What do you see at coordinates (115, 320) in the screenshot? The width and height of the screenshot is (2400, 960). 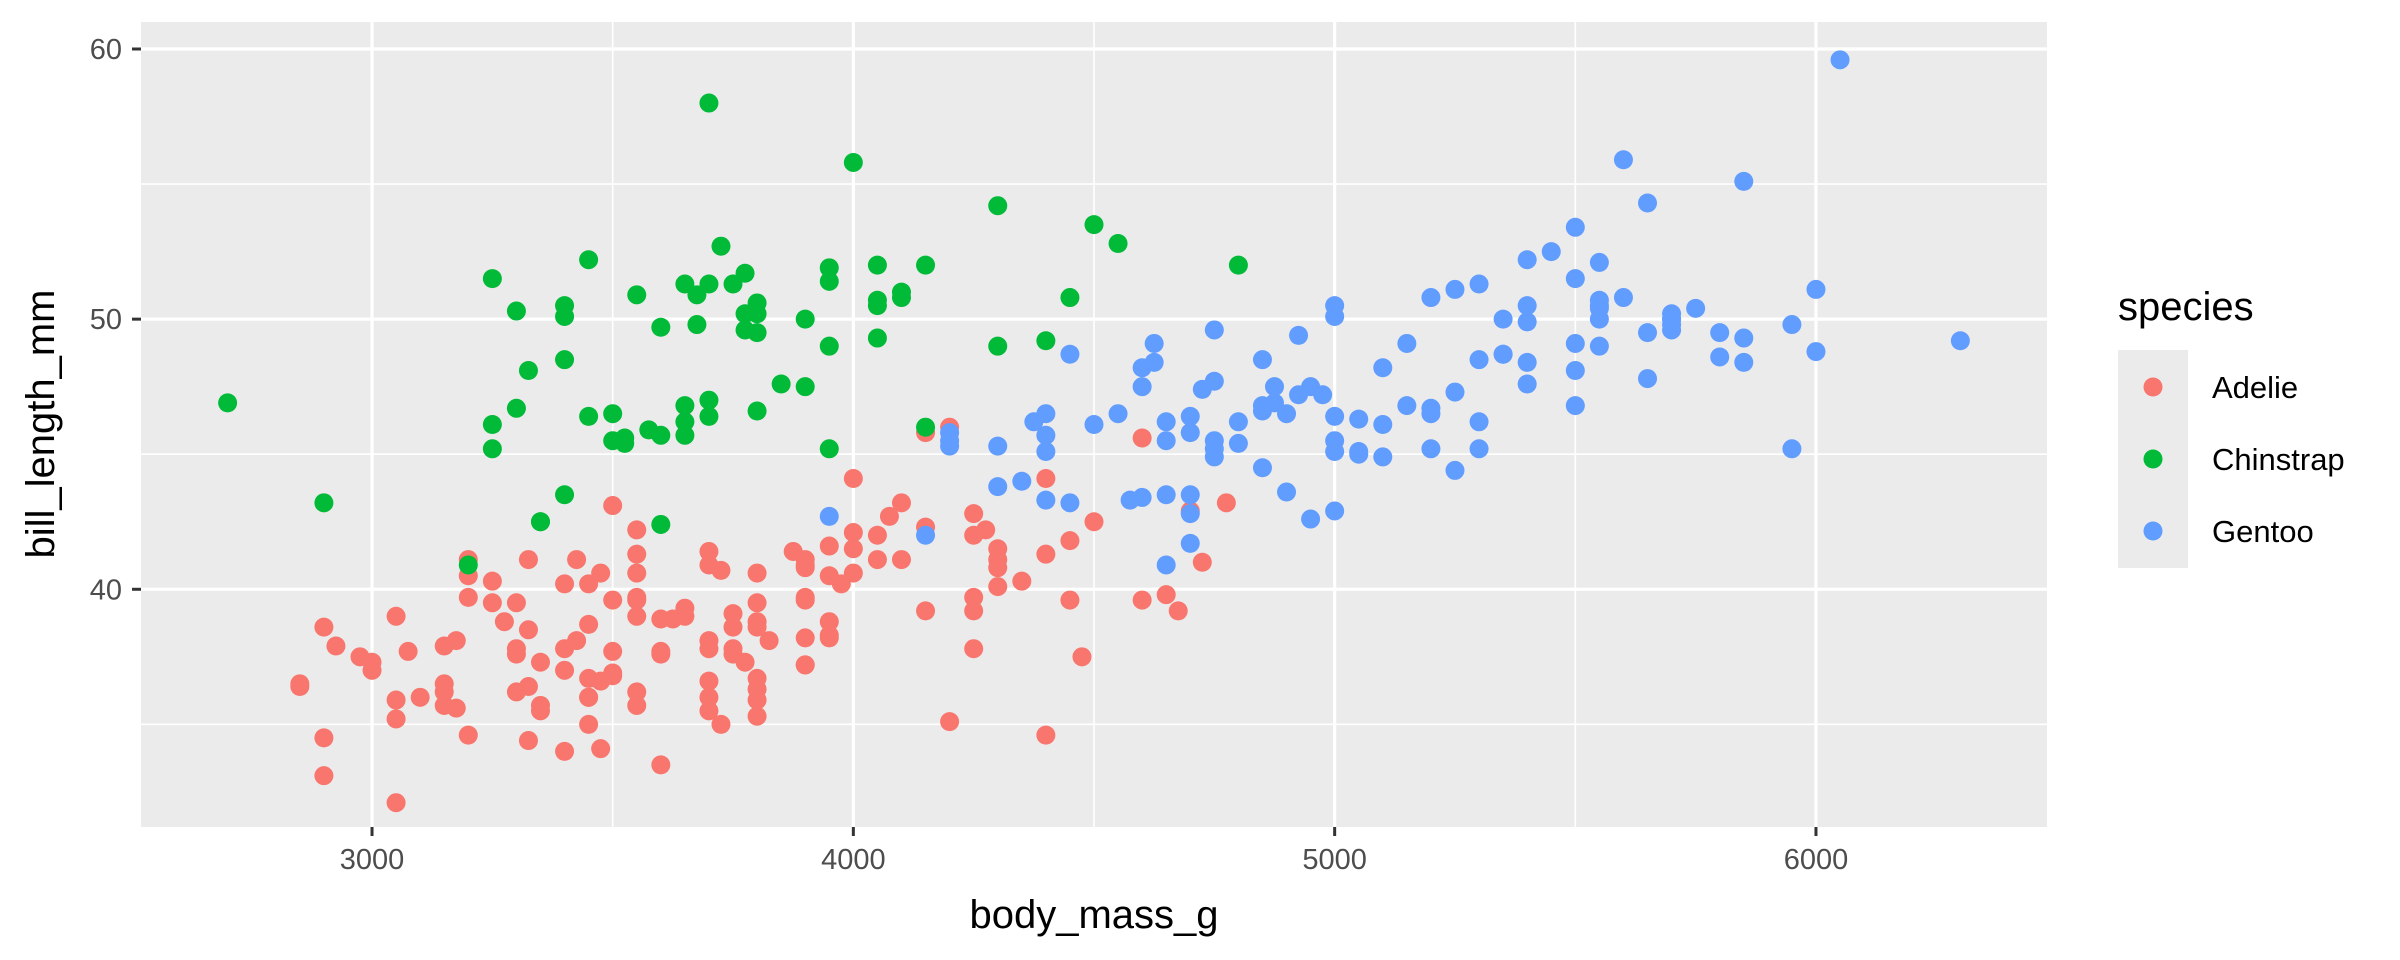 I see `y-axis: 40 50 60` at bounding box center [115, 320].